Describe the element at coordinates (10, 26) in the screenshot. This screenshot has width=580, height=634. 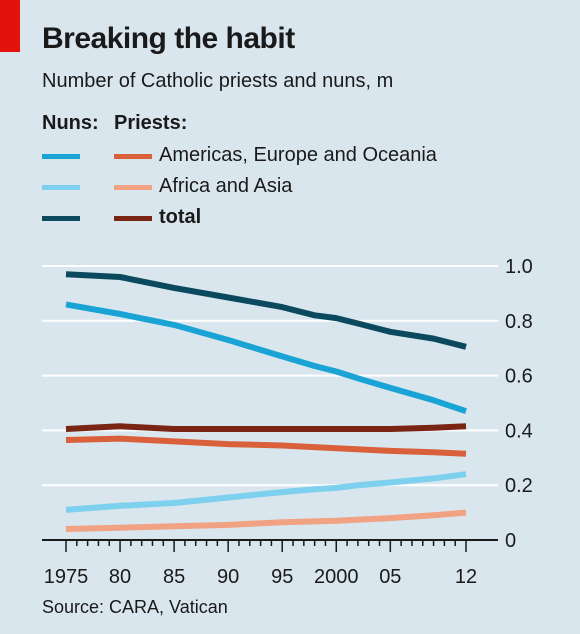
I see `brand-accent-tab` at that location.